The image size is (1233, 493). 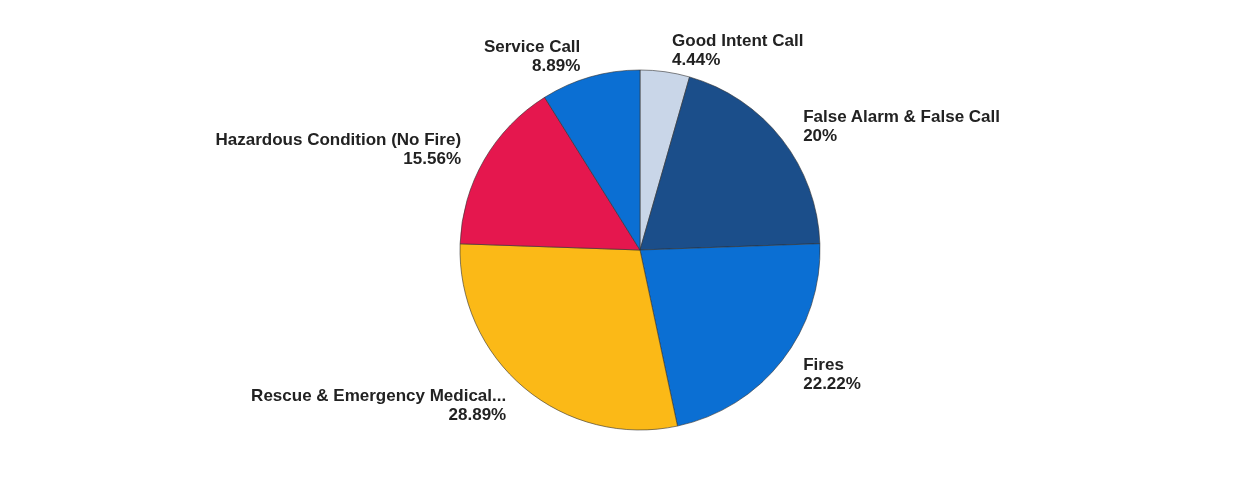 What do you see at coordinates (832, 384) in the screenshot?
I see `data-label: 22.22%` at bounding box center [832, 384].